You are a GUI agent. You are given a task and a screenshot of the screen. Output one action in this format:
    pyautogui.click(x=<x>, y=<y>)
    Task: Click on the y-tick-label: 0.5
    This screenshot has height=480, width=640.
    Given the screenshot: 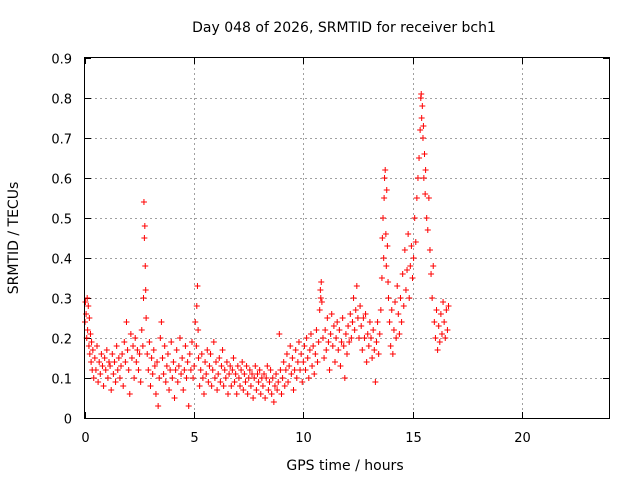 What is the action you would take?
    pyautogui.click(x=61, y=220)
    